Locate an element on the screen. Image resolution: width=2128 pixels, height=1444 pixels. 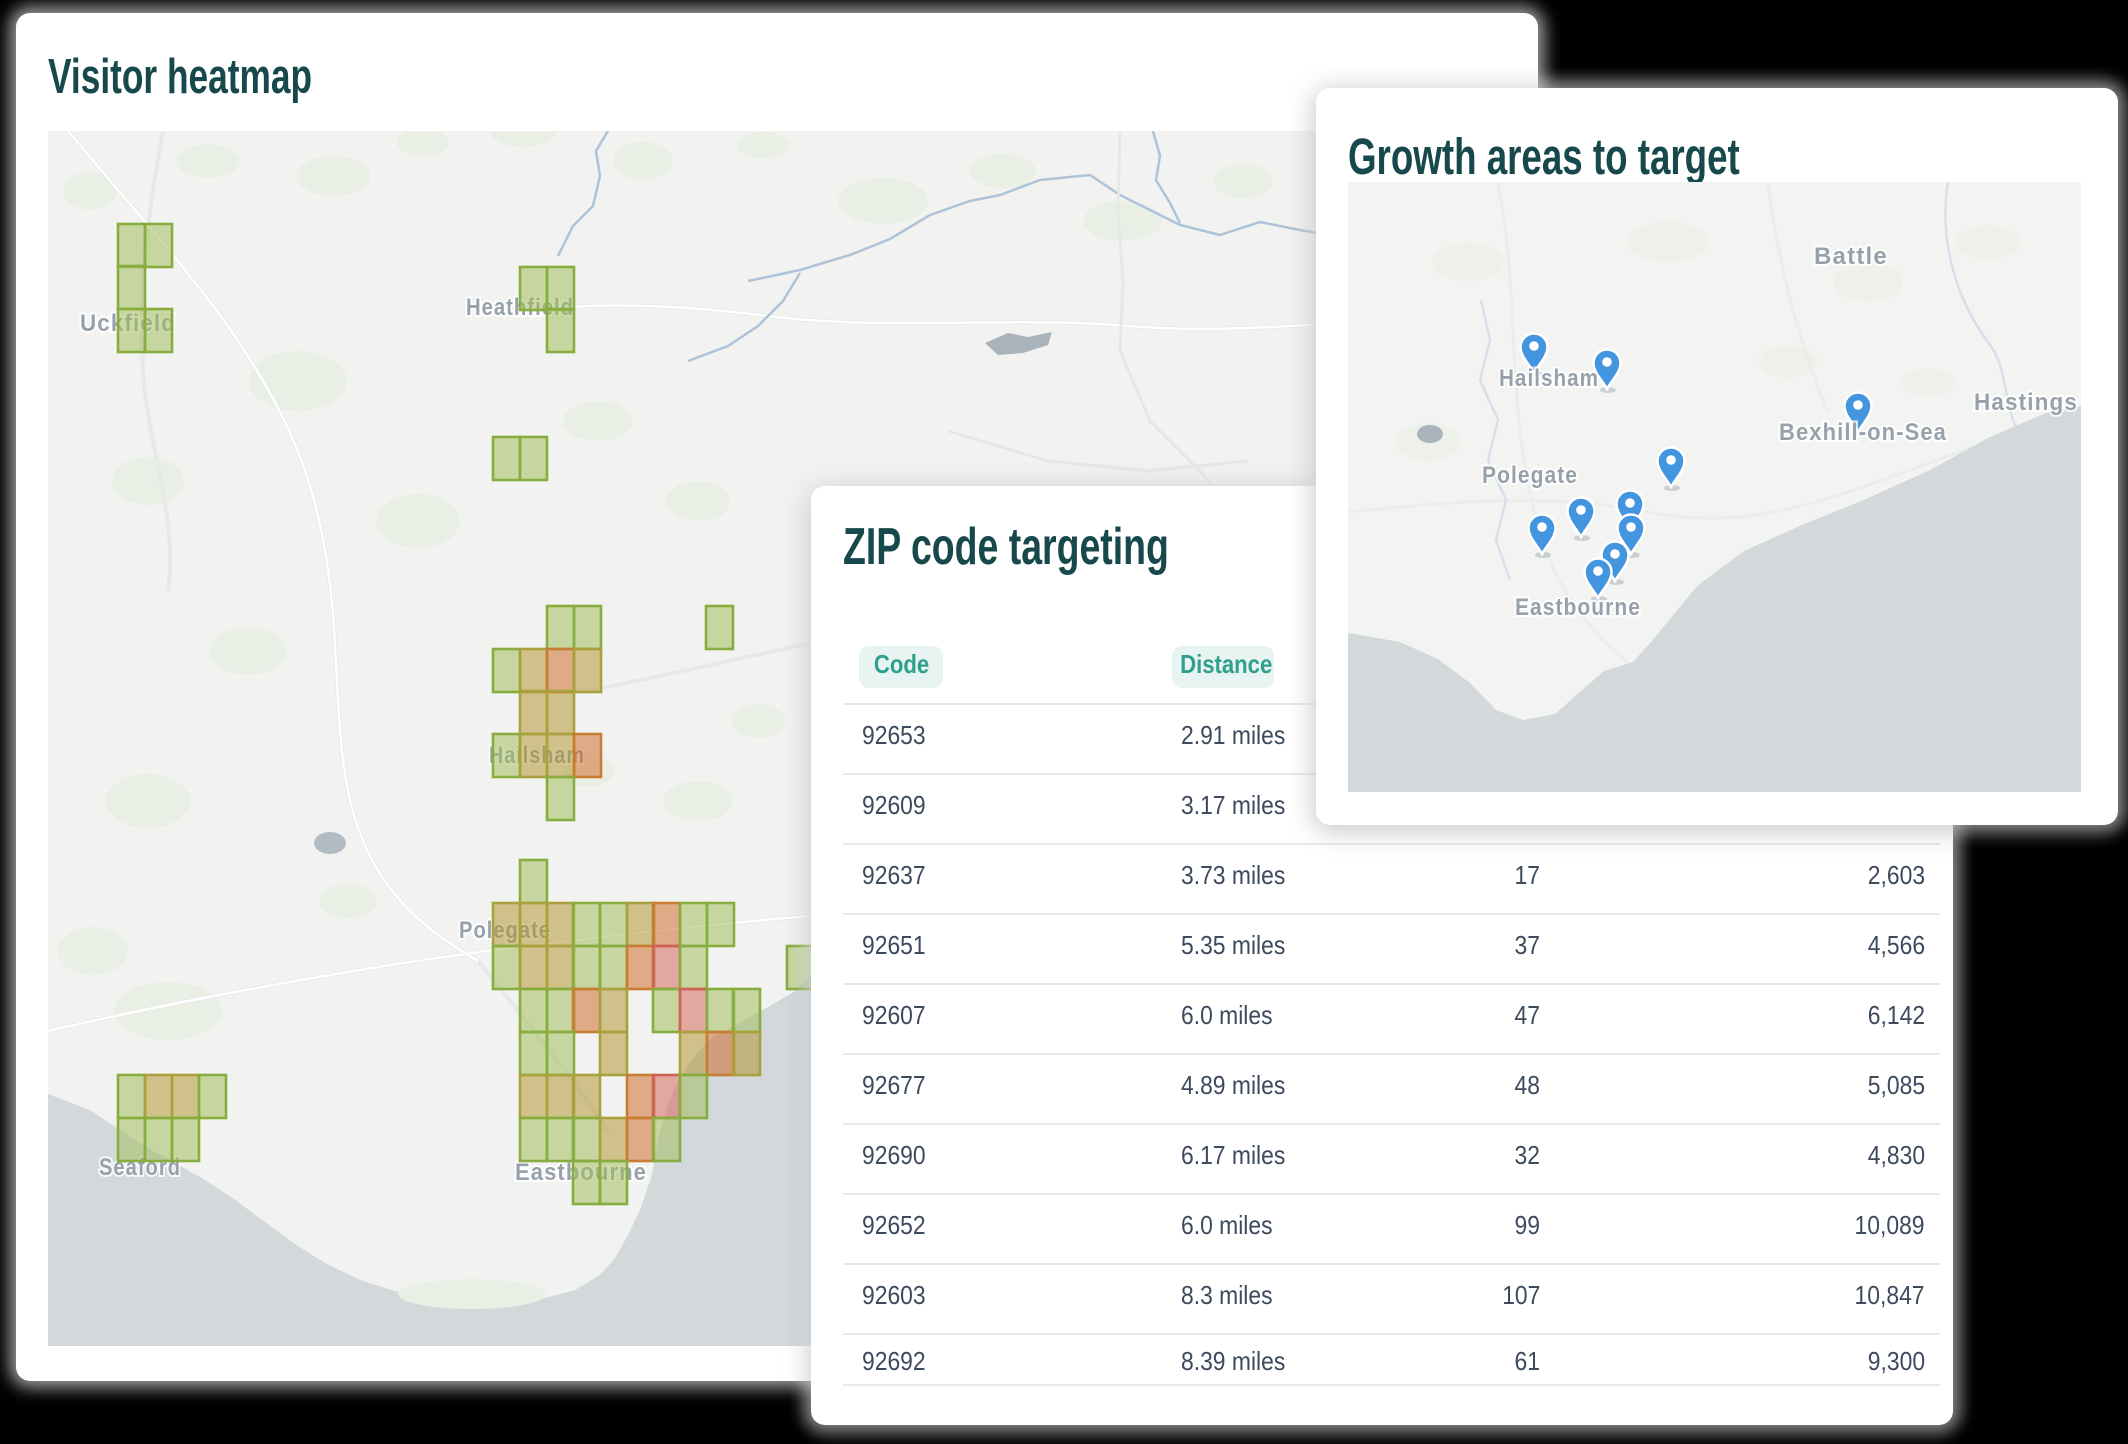
svg-text: Battle is located at coordinates (1851, 256).